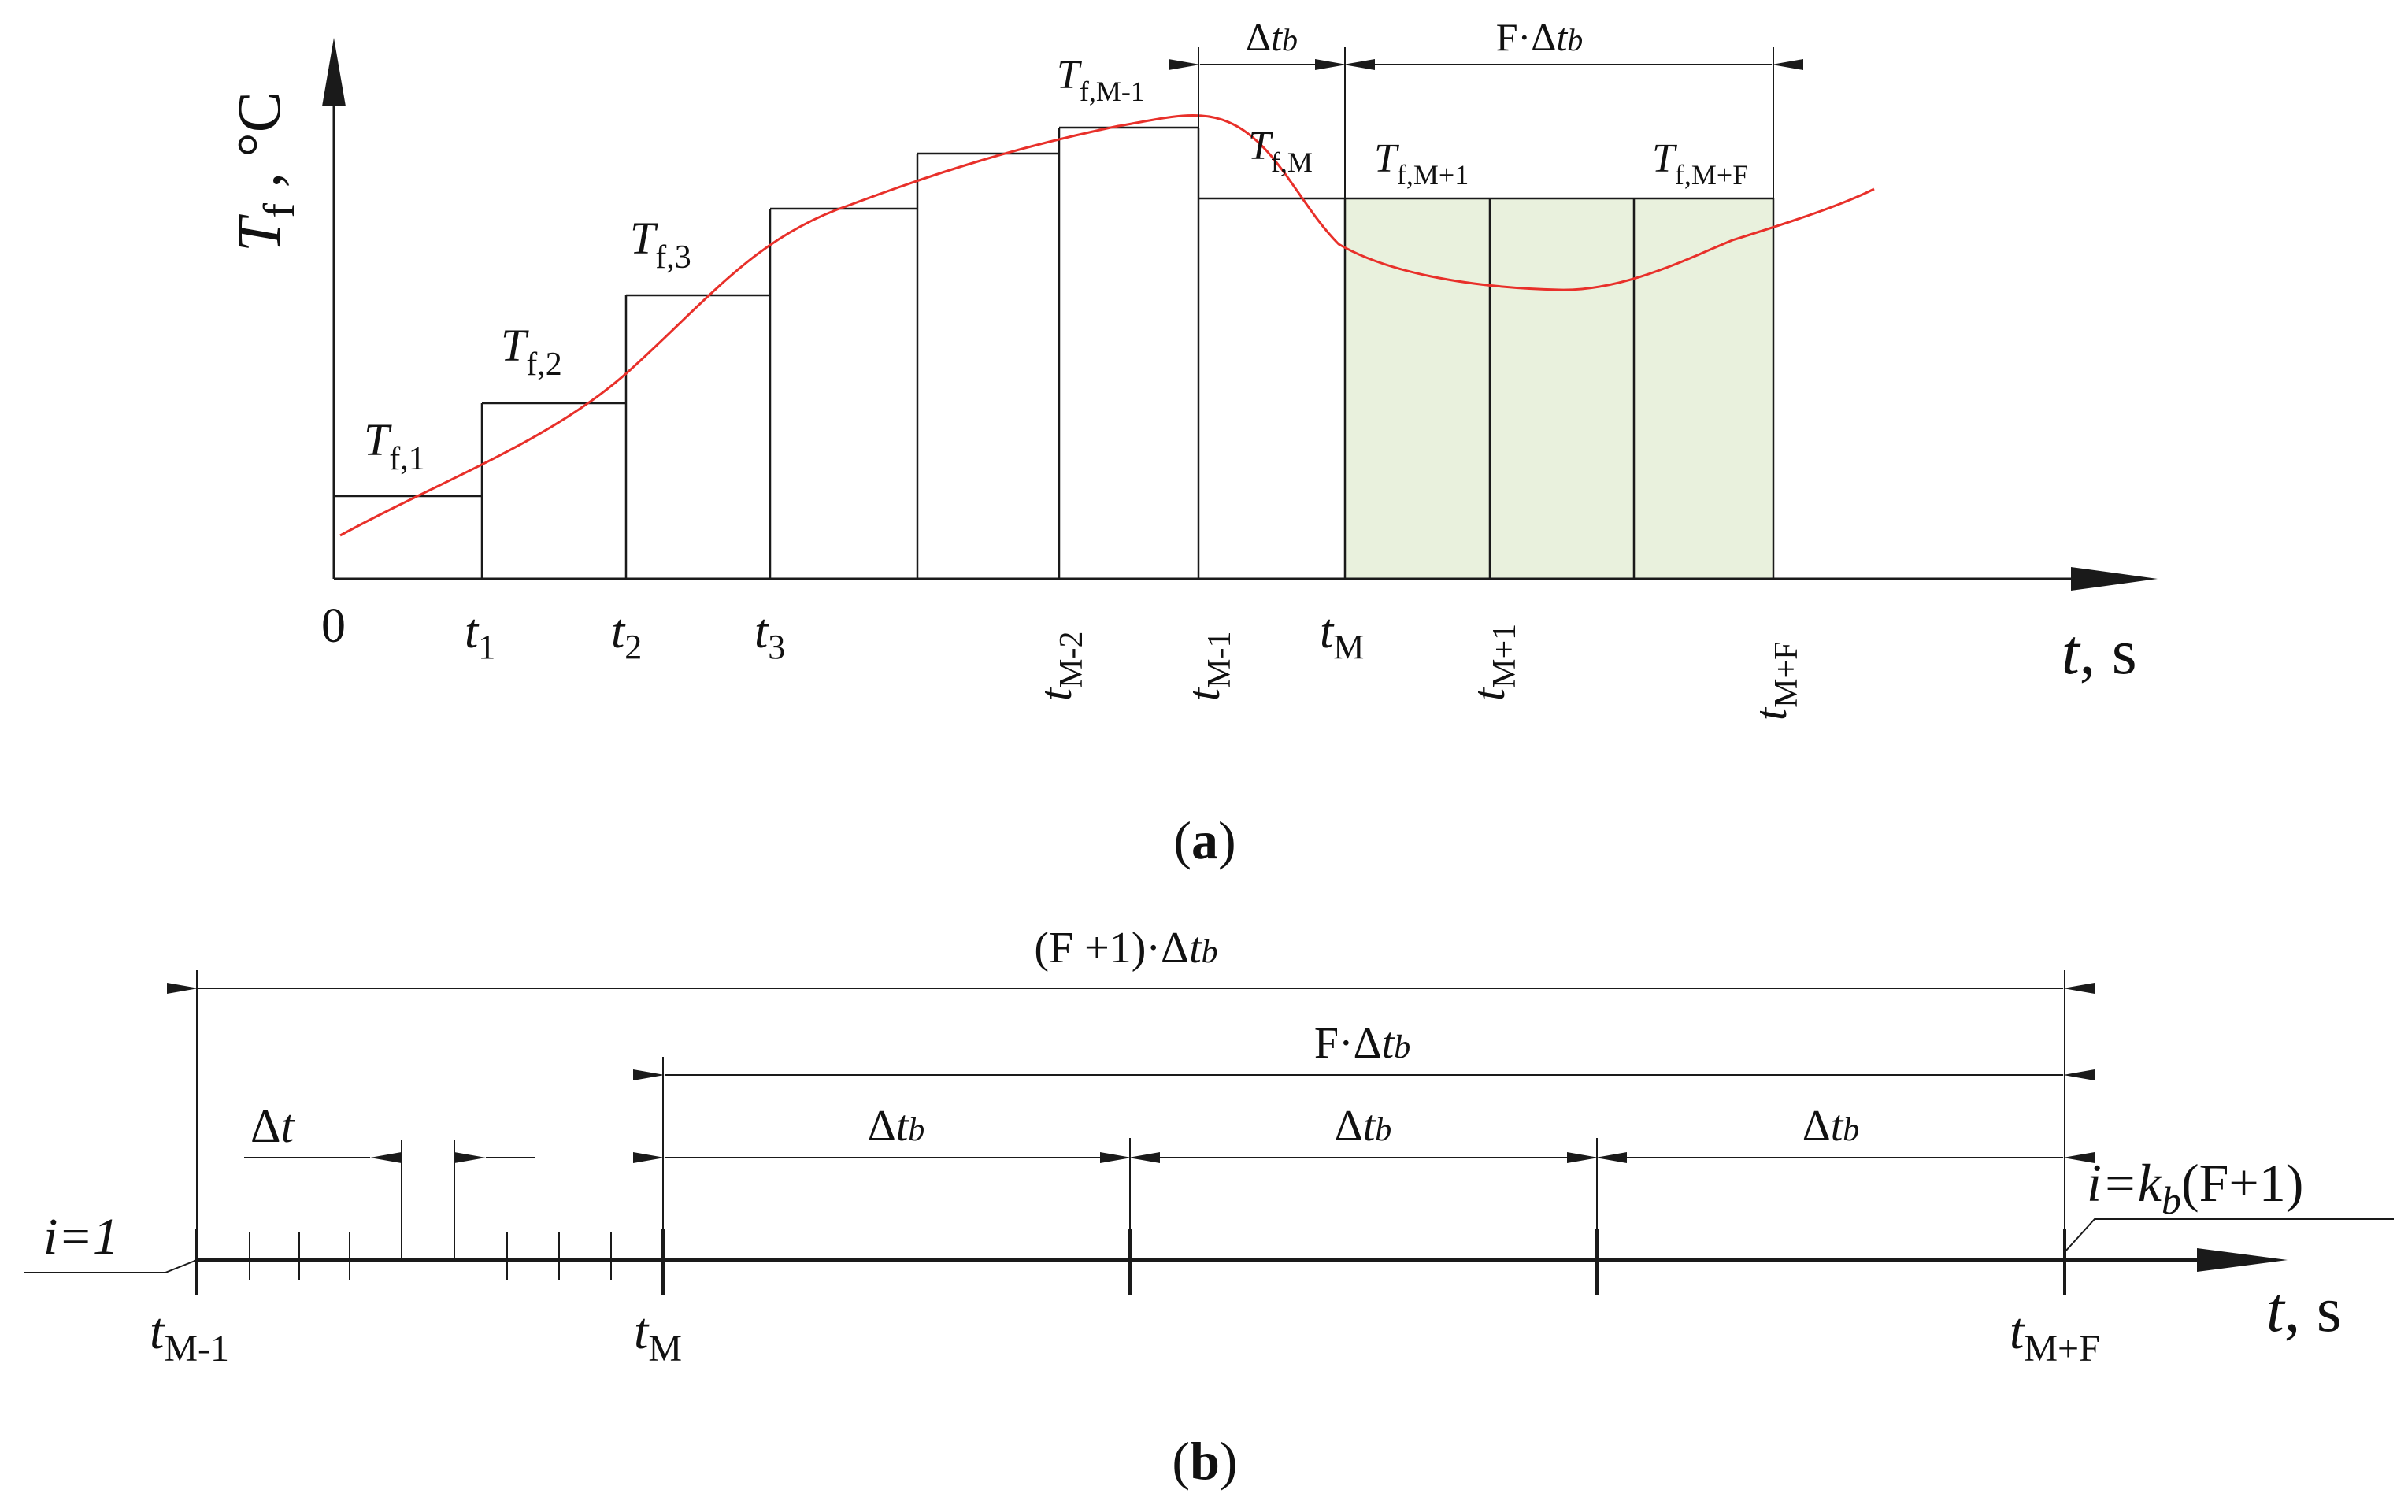 This screenshot has height=1512, width=2408. Describe the element at coordinates (1700, 163) in the screenshot. I see `level-label-tfm+f: Tf,M+F` at that location.